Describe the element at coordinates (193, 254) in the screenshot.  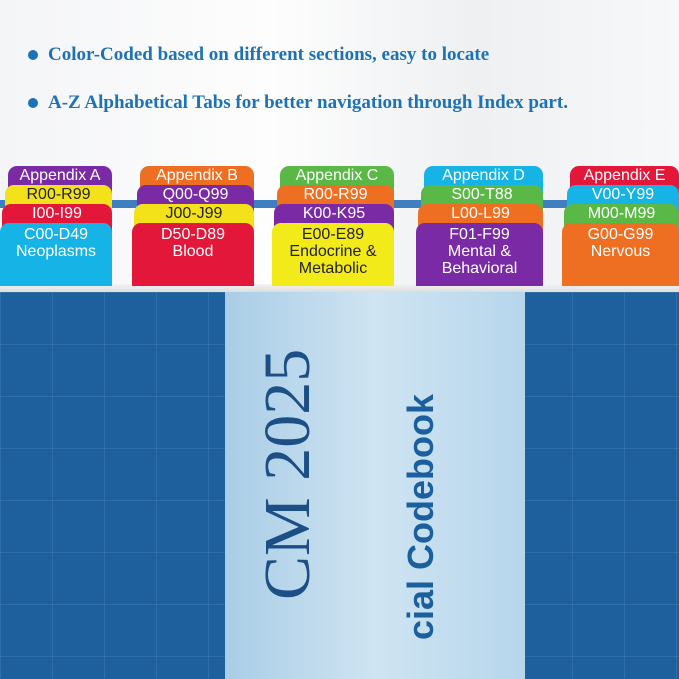
I see `index-tab: D50-D89 Blood` at that location.